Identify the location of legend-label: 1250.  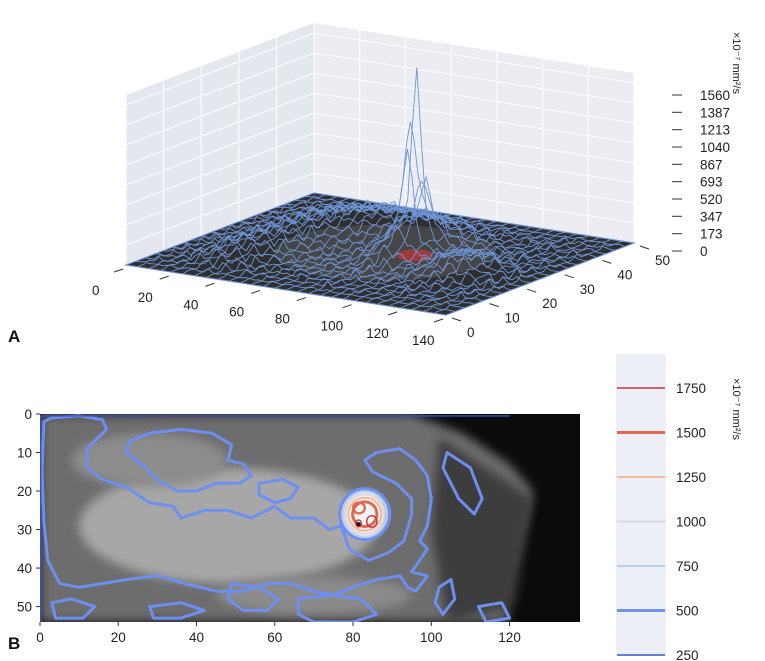
(691, 477).